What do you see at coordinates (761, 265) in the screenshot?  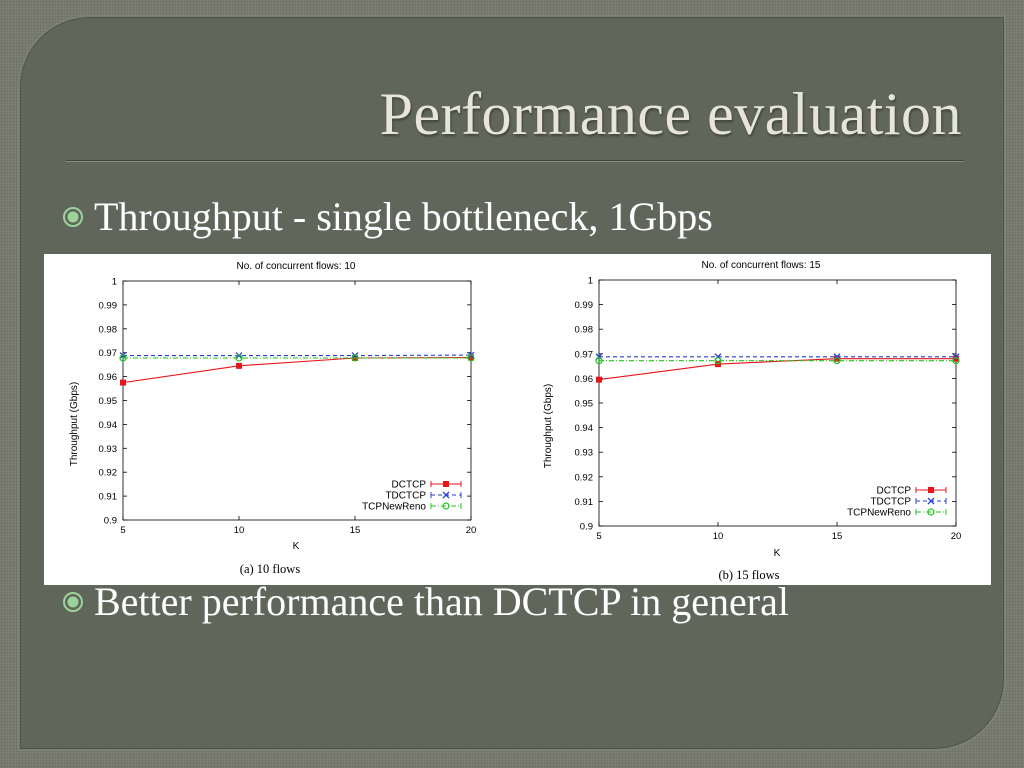 I see `chart-title: No. of concurrent flows: 15` at bounding box center [761, 265].